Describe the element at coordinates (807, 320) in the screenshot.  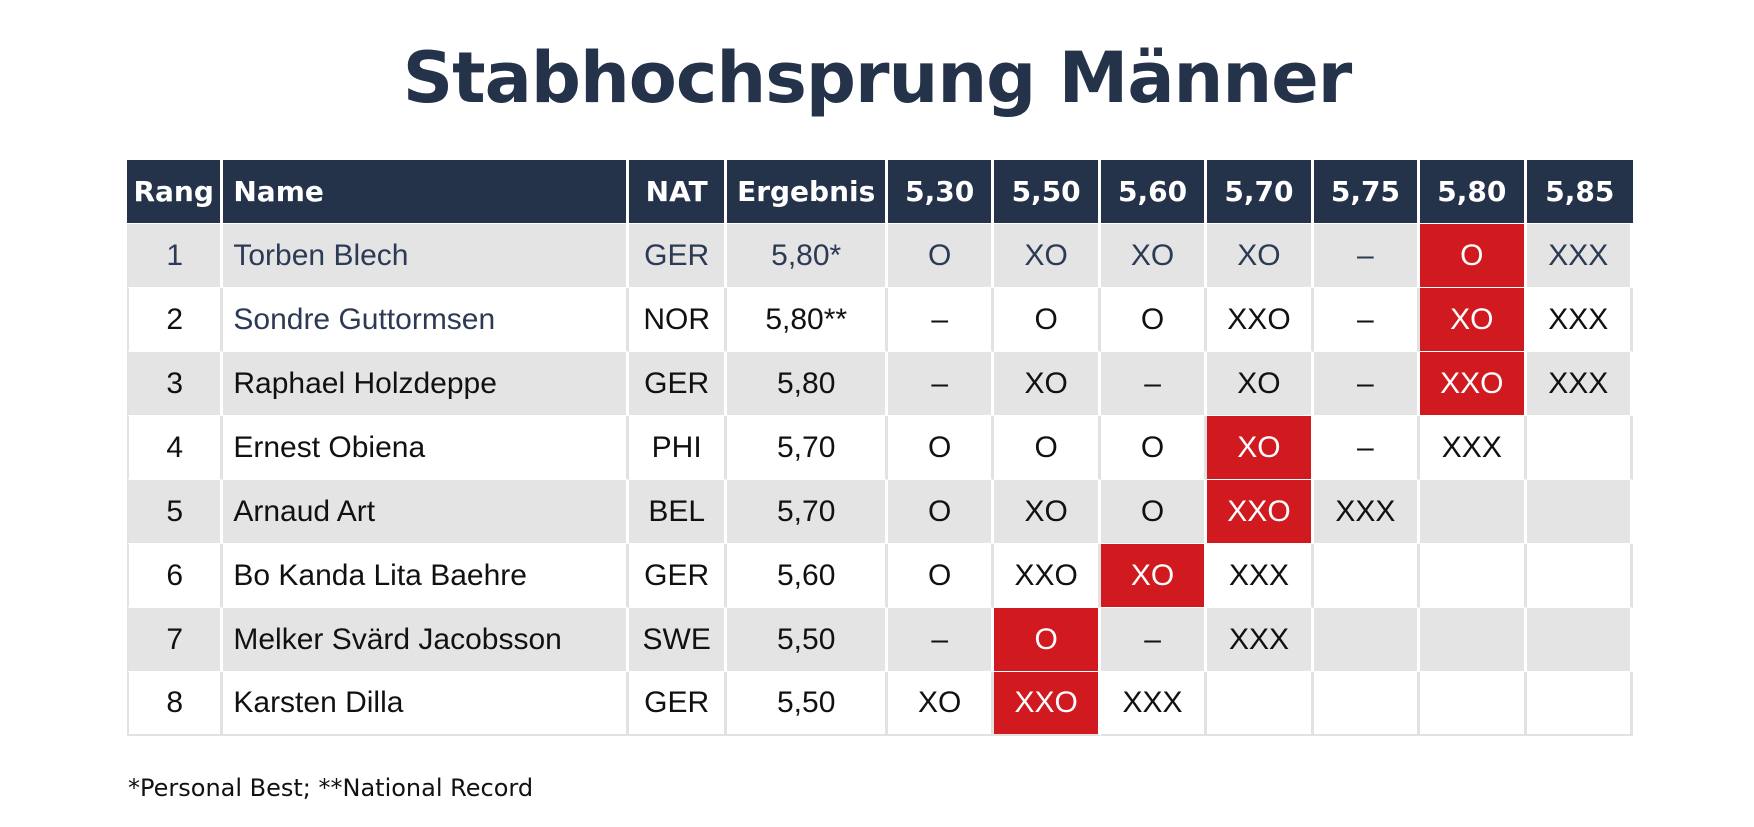
I see `result-cell: 5,80**` at that location.